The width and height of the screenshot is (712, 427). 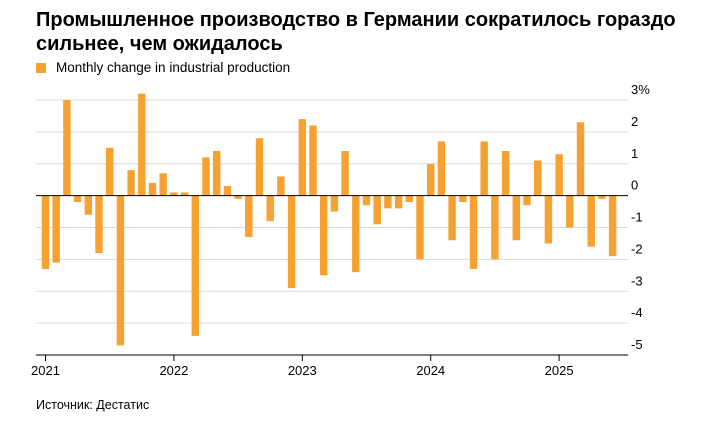 What do you see at coordinates (430, 370) in the screenshot?
I see `x-tick-label: 2024` at bounding box center [430, 370].